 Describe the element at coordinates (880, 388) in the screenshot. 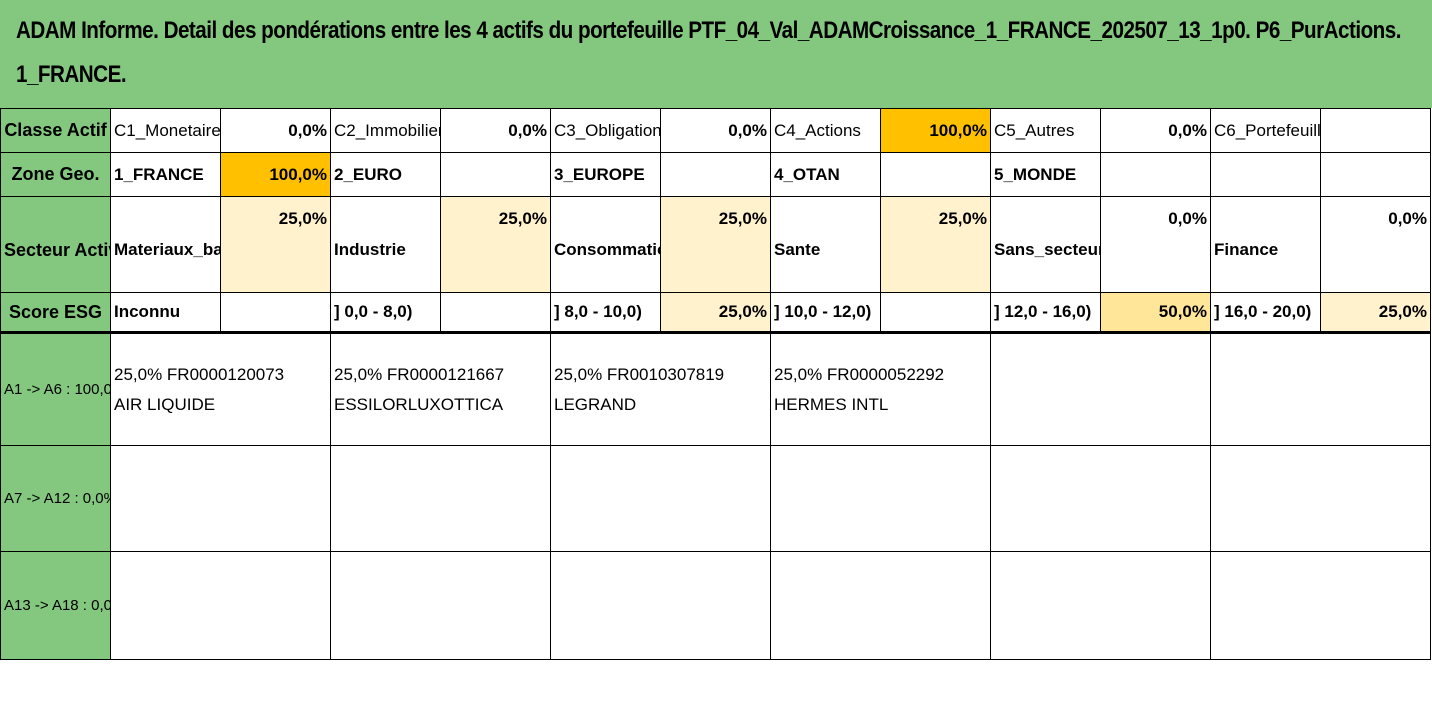

I see `asset-cell: 25,0% FR0000052292 HERMES INTL` at that location.